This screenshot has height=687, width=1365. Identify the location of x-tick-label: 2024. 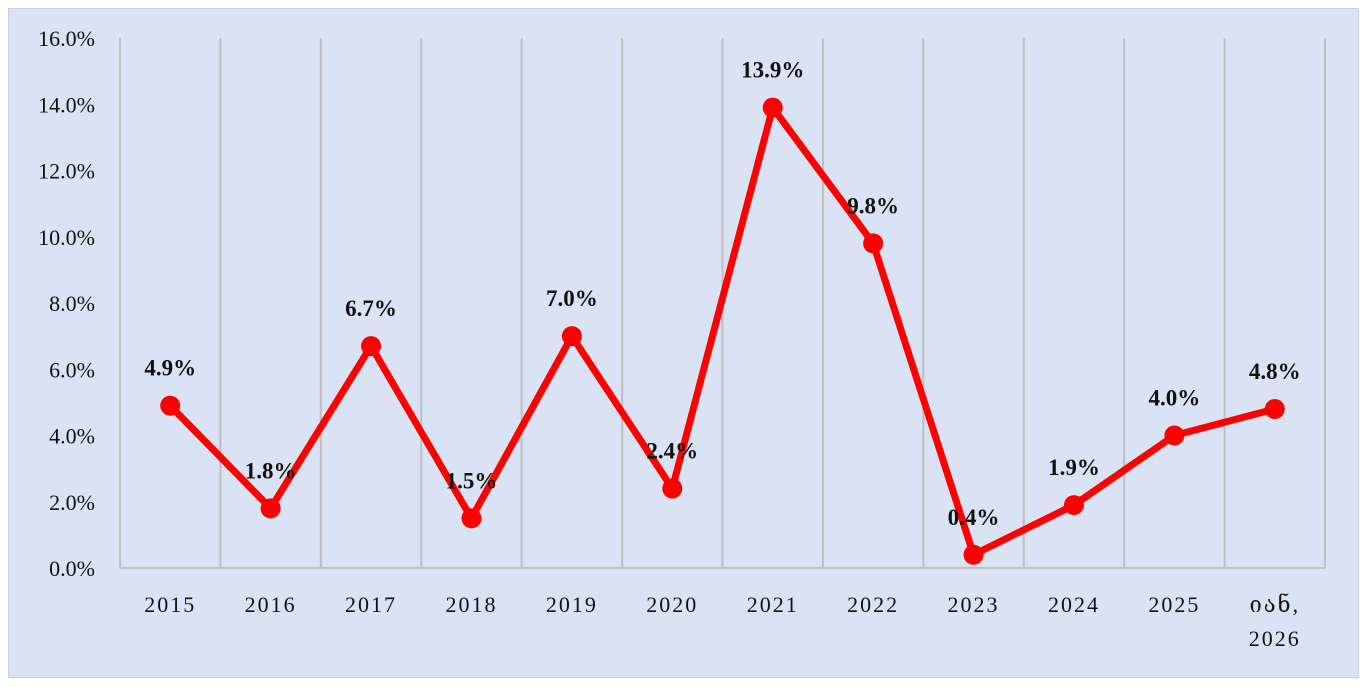
(1074, 604).